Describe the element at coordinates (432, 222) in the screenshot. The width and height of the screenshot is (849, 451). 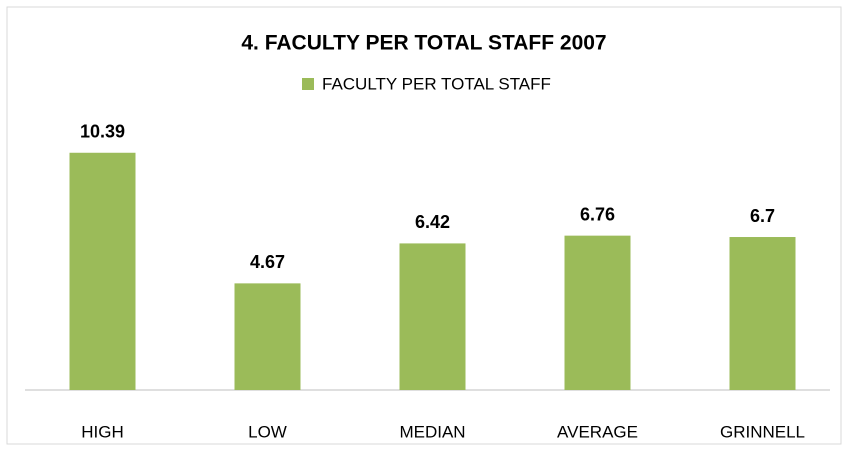
I see `data-label: 6.42` at that location.